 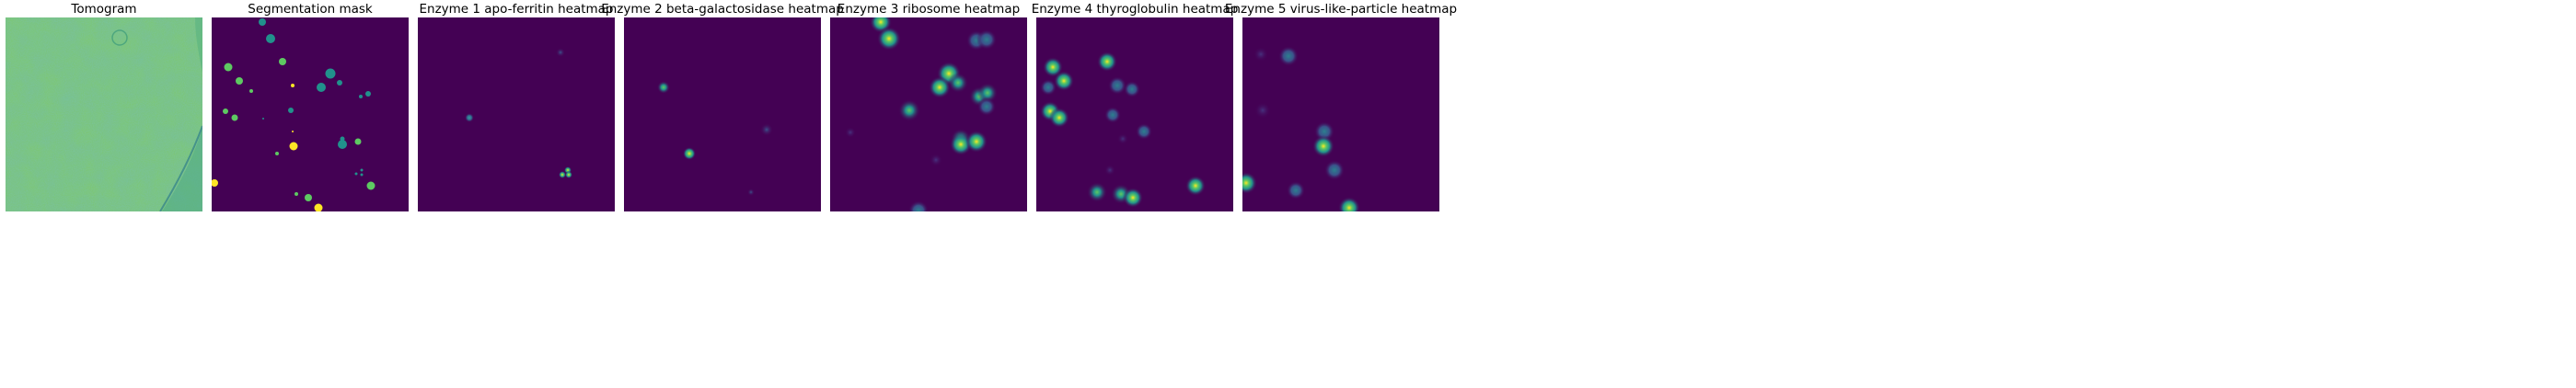 I want to click on enzyme-1-heatmap-image, so click(x=516, y=114).